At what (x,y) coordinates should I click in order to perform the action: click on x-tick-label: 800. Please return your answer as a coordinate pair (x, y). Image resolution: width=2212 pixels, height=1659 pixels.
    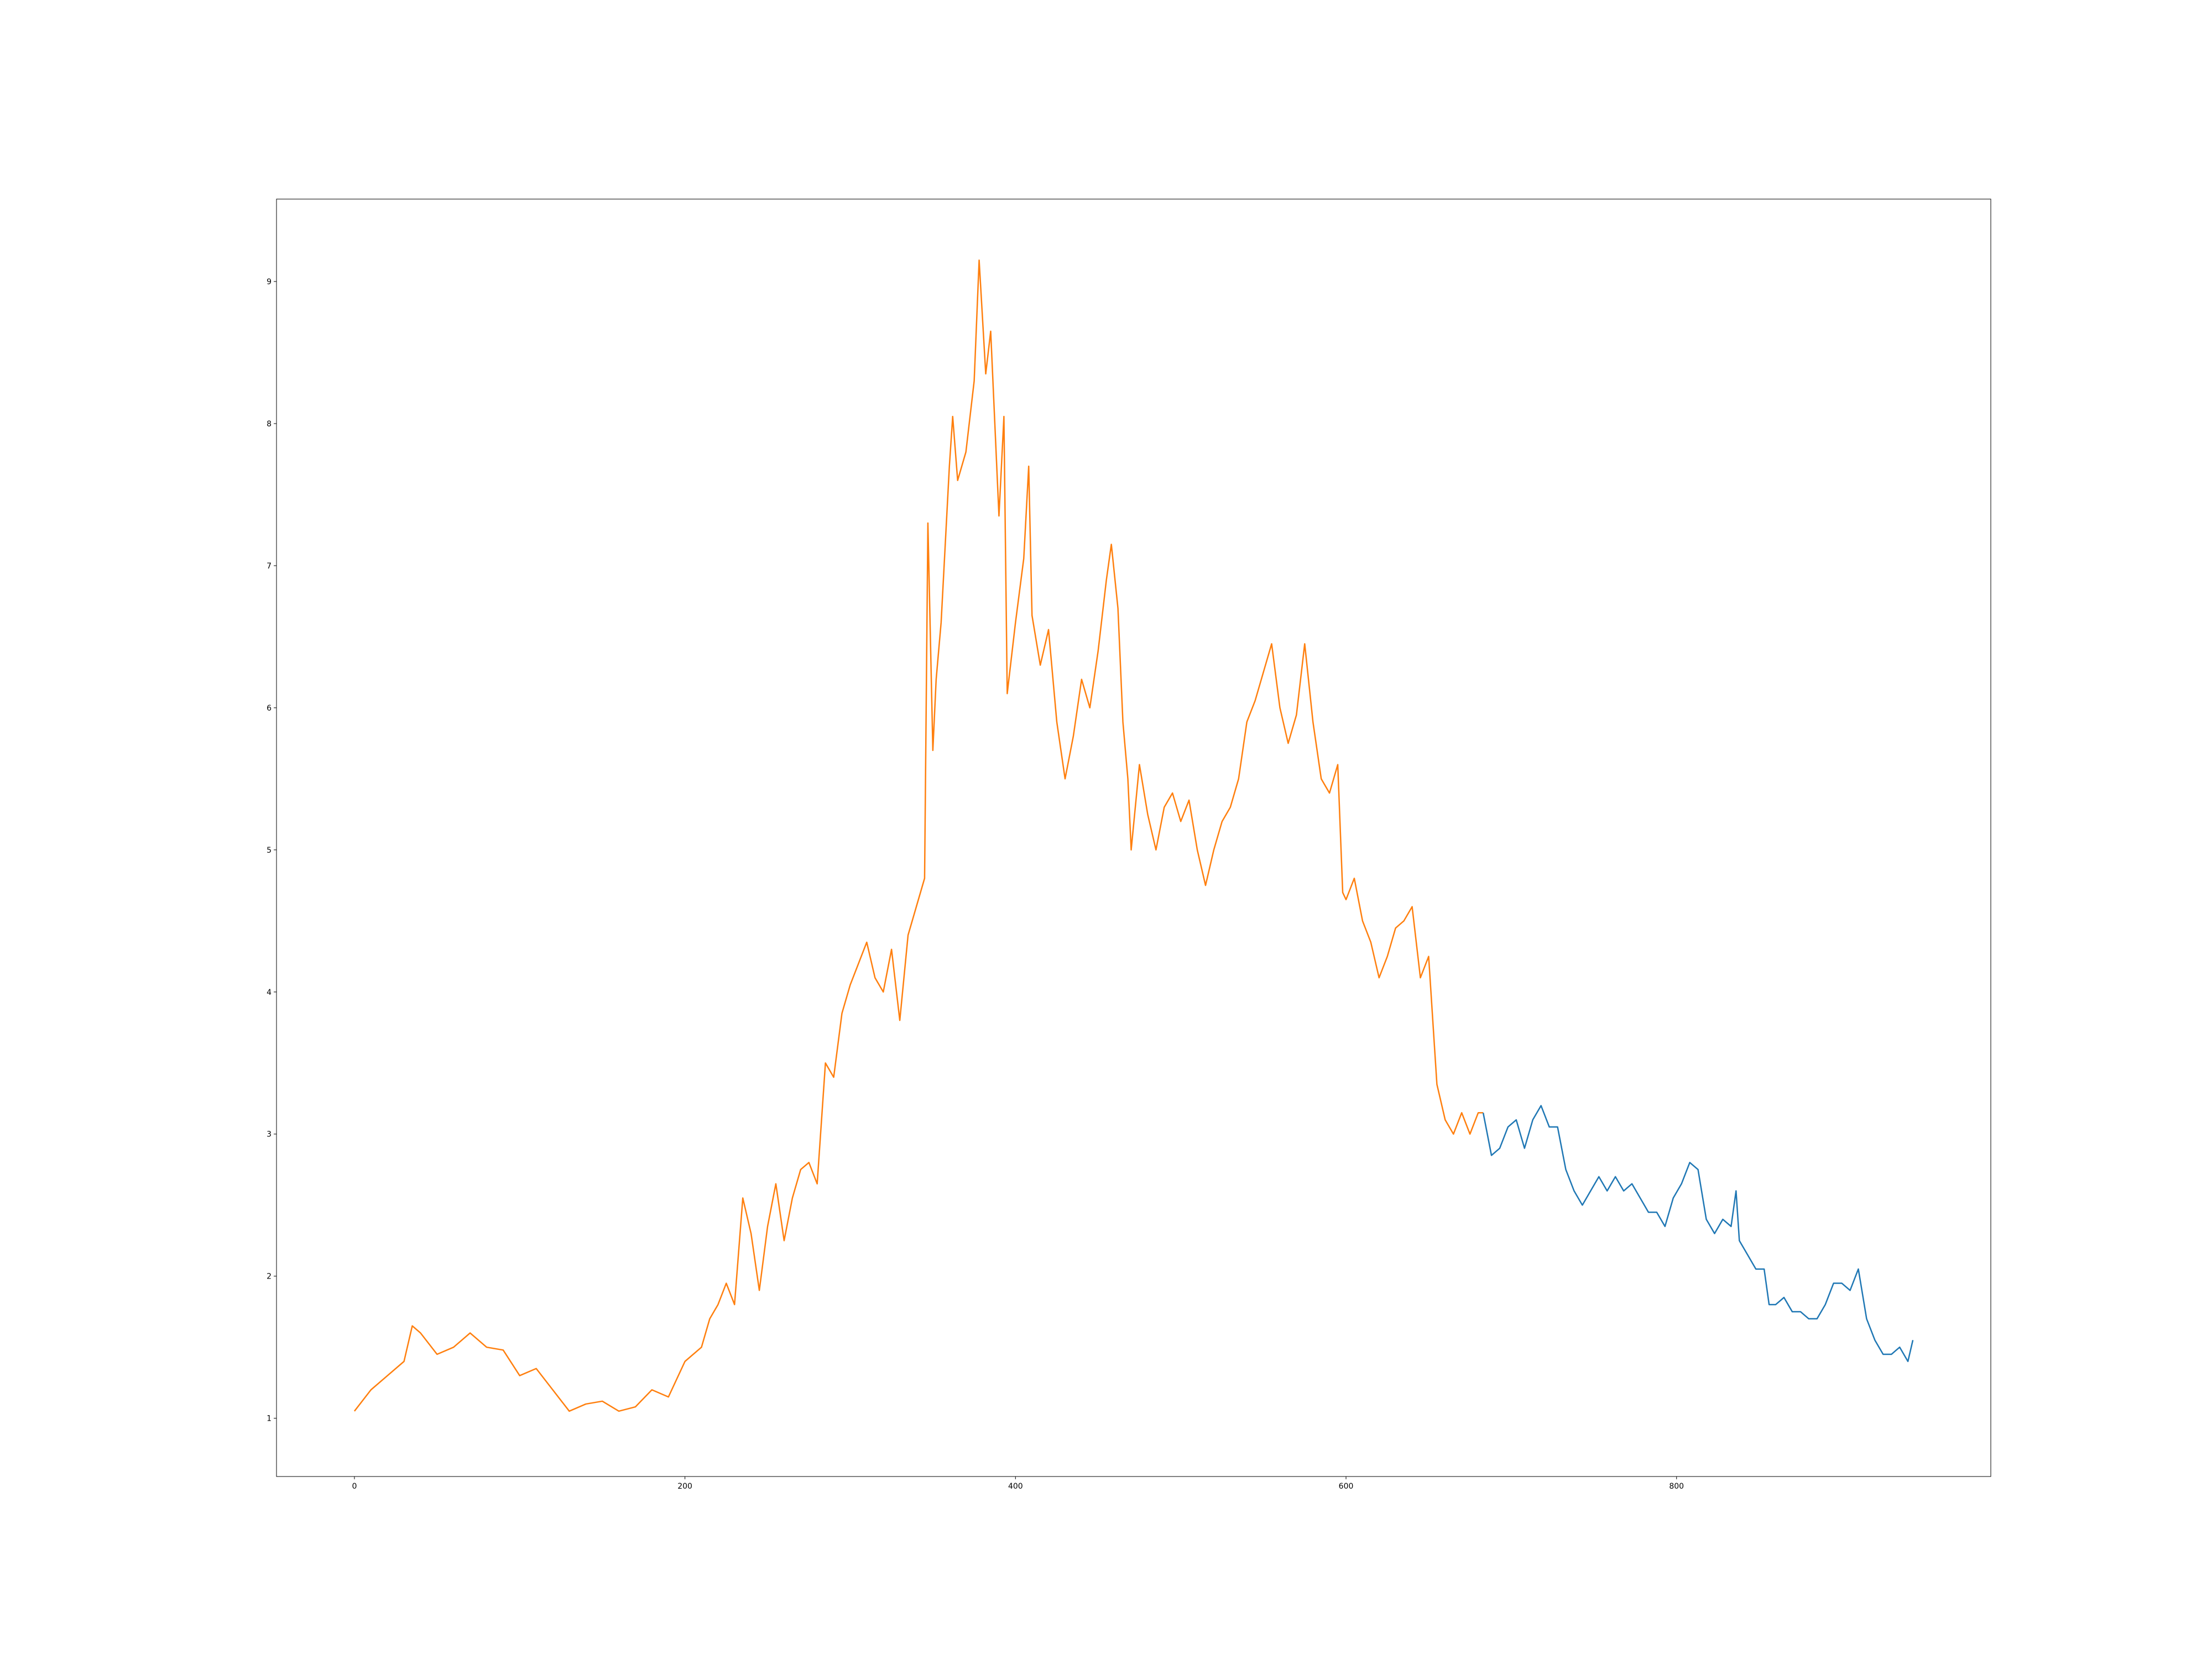
    Looking at the image, I should click on (1677, 1486).